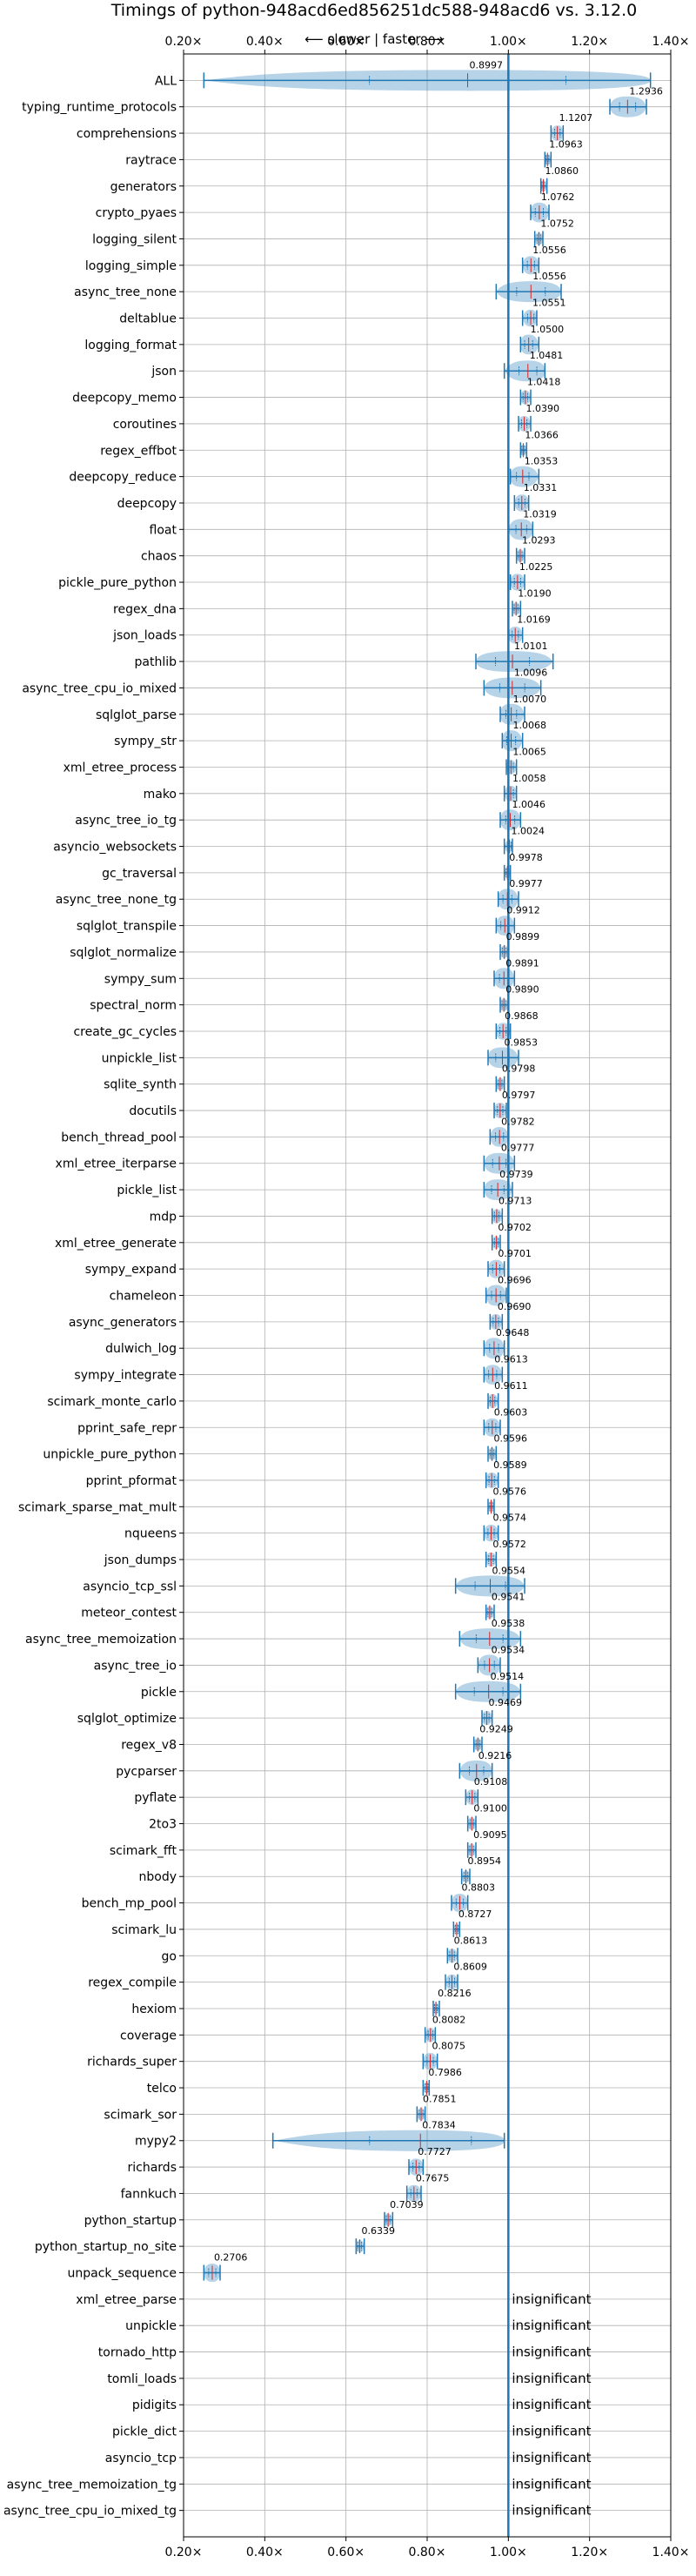 This screenshot has height=2576, width=696. I want to click on x-tick-label-top: 0.20×, so click(184, 42).